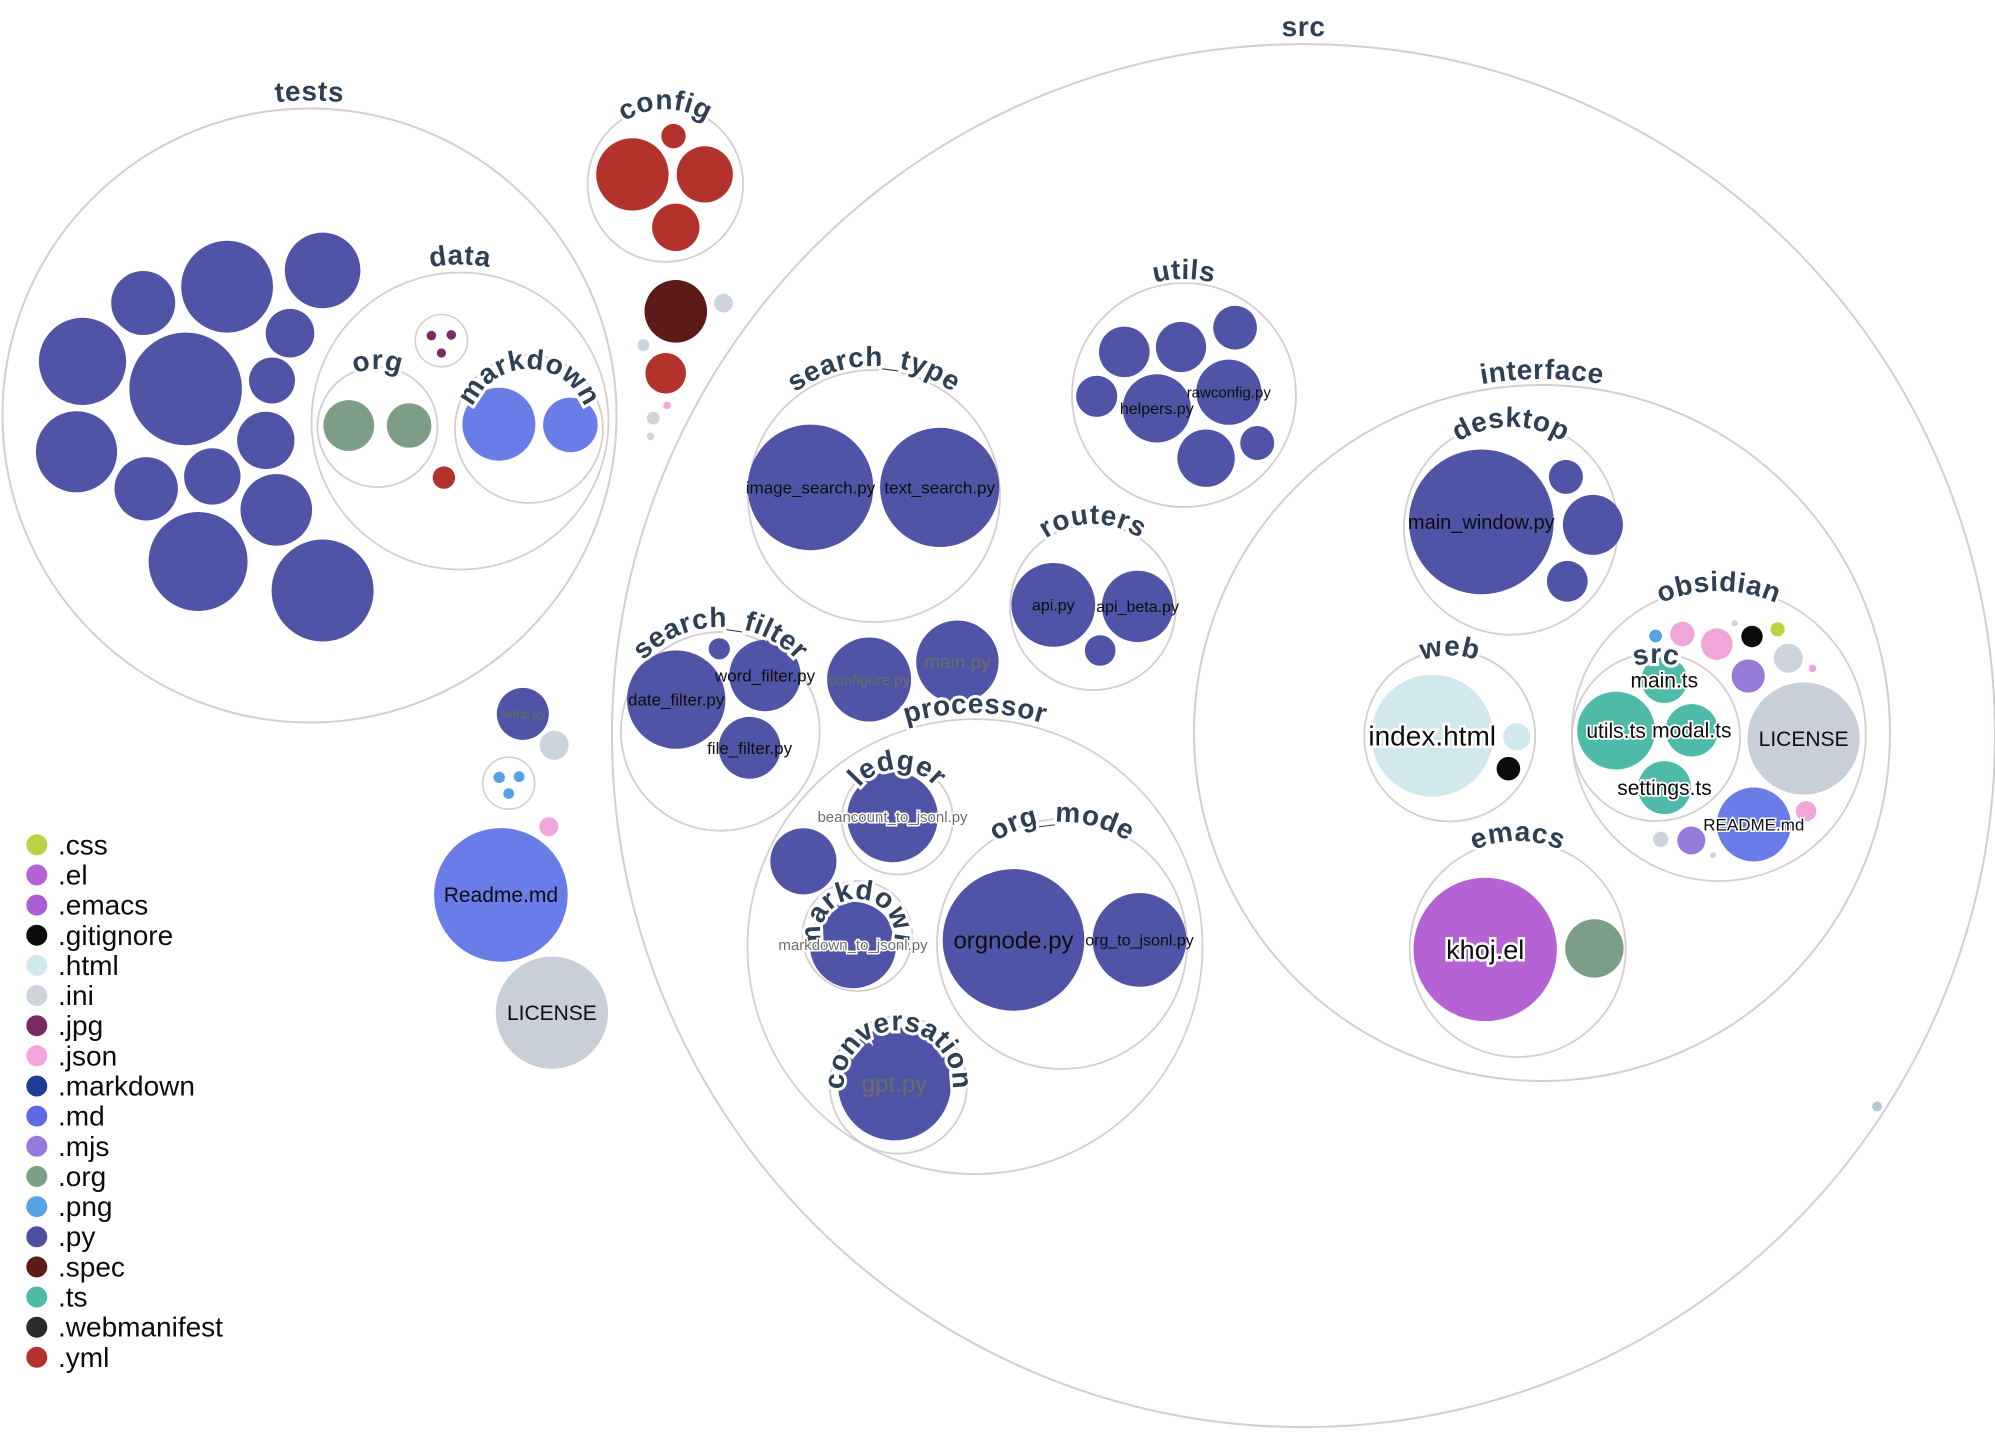 This screenshot has height=1451, width=1995. What do you see at coordinates (1753, 825) in the screenshot?
I see `svg-text: README.md` at bounding box center [1753, 825].